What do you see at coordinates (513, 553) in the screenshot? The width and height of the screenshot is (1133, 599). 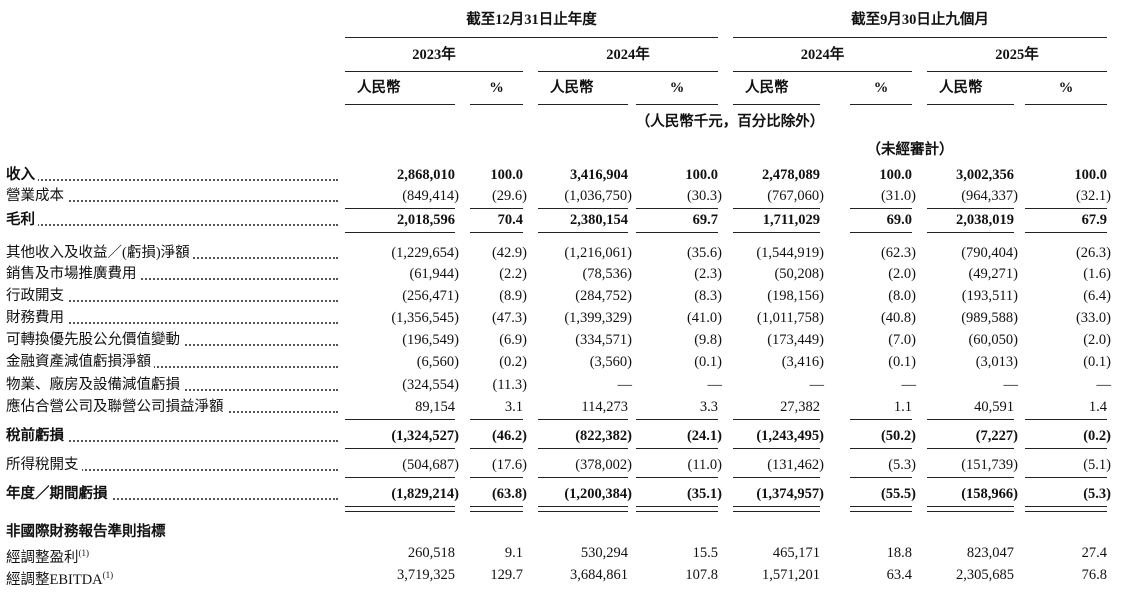 I see `cell-value: 9.1` at bounding box center [513, 553].